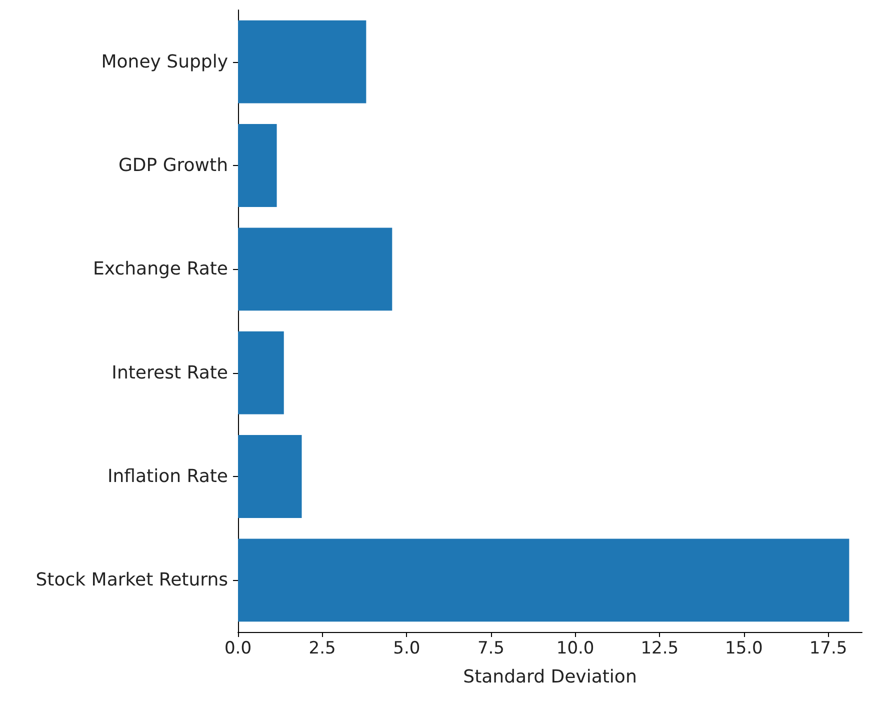  I want to click on y-tick-label: Interest Rate, so click(170, 373).